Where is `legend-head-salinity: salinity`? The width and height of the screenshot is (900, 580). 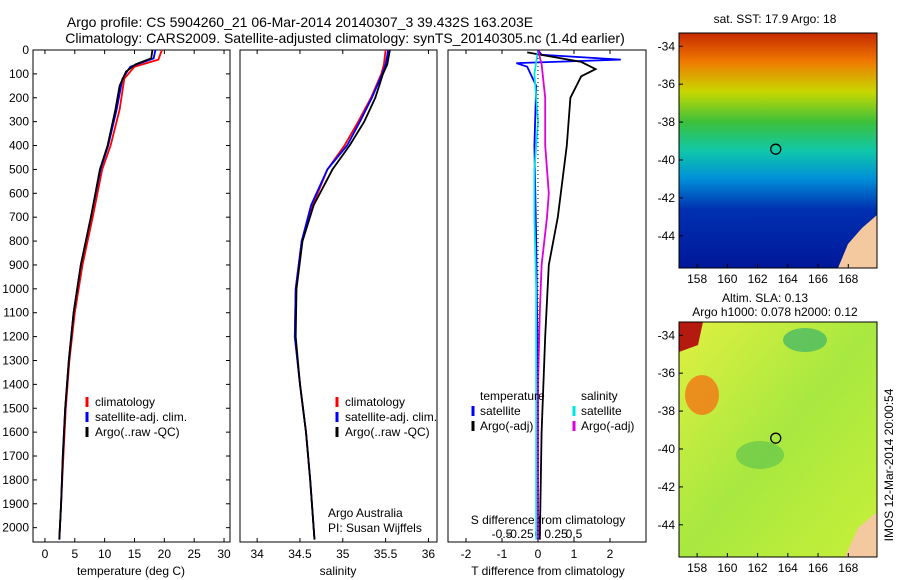 legend-head-salinity: salinity is located at coordinates (599, 396).